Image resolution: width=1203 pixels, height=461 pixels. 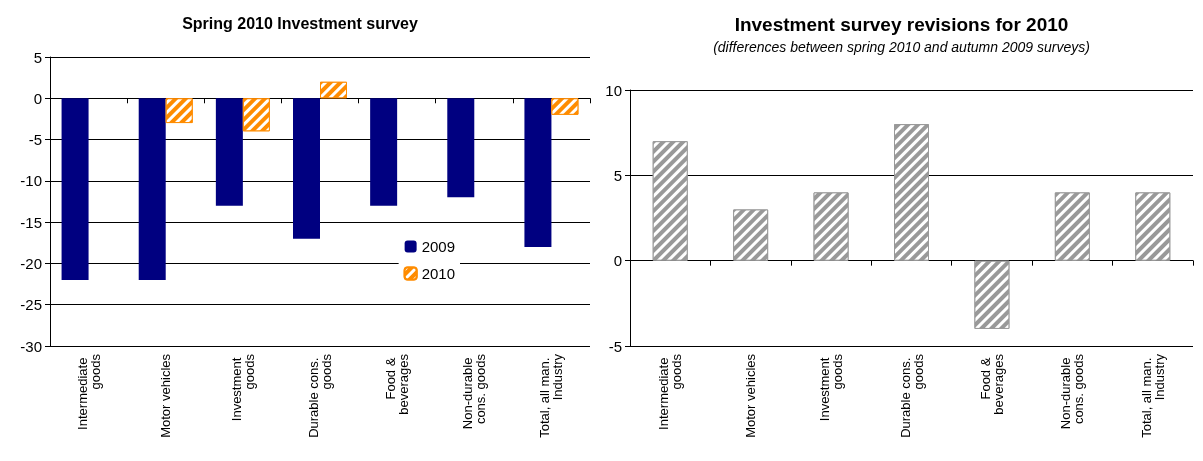 I want to click on chart-subtitle: (differences between spring 2010 and autumn 2009 surveys), so click(x=901, y=47).